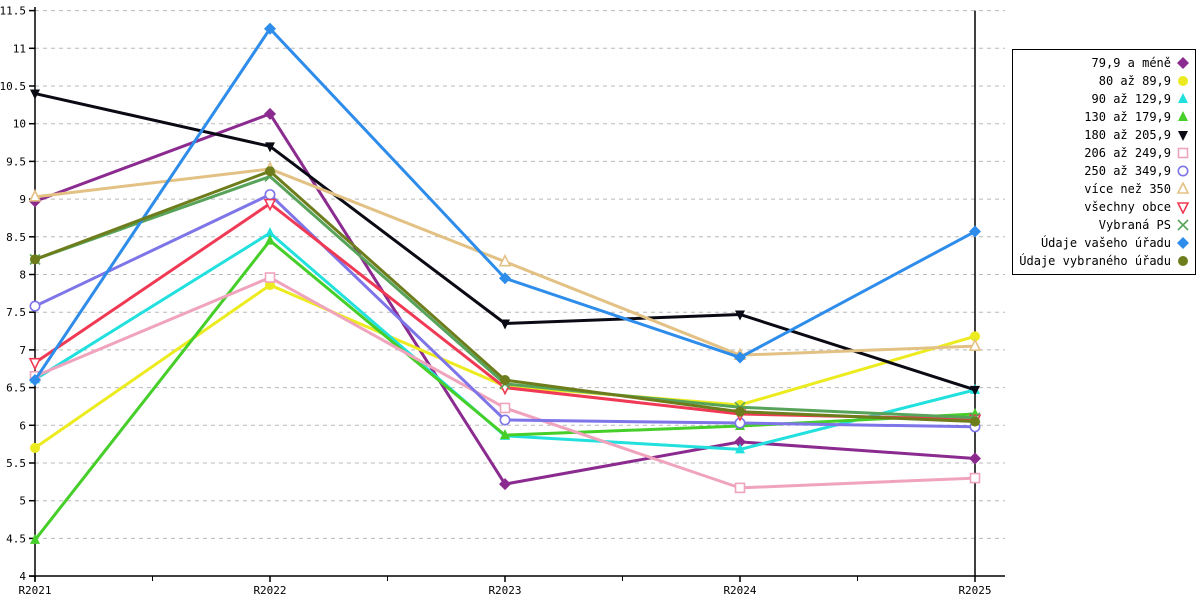 The image size is (1200, 600). Describe the element at coordinates (1134, 225) in the screenshot. I see `legend-item-label: Vybraná PS` at that location.